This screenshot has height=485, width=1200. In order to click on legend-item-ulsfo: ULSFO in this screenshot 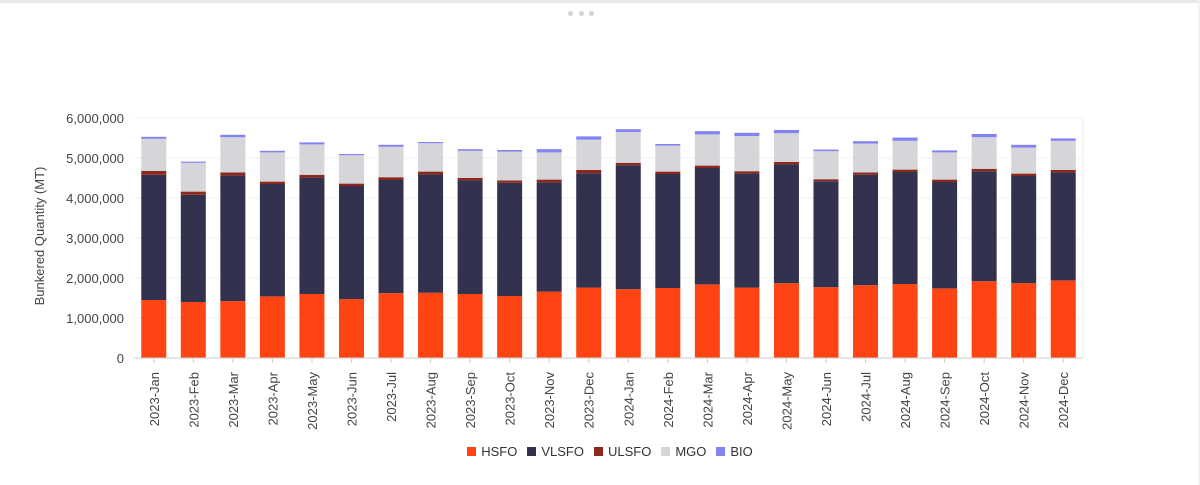, I will do `click(622, 451)`.